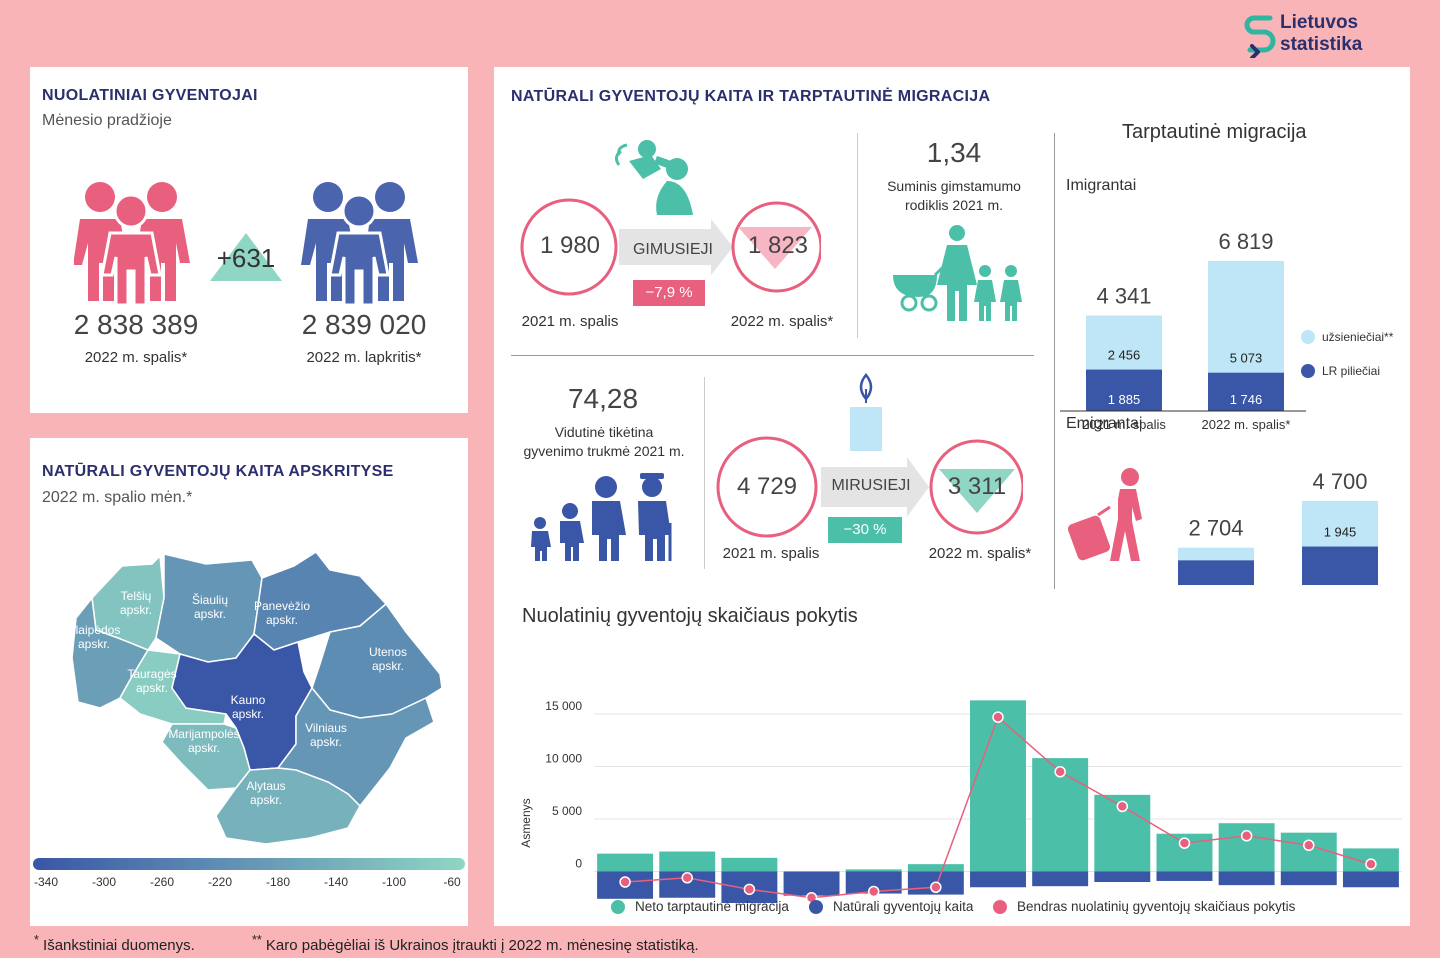  Describe the element at coordinates (1351, 371) in the screenshot. I see `legend-citizens-label: LR piliečiai` at that location.